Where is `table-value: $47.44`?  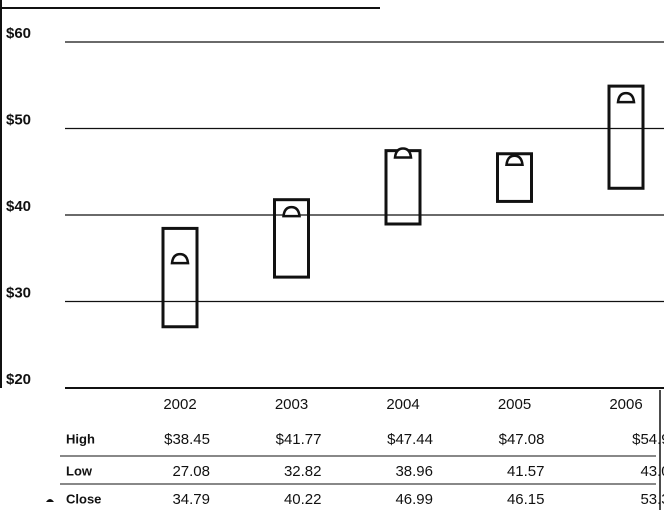
table-value: $47.44 is located at coordinates (410, 439).